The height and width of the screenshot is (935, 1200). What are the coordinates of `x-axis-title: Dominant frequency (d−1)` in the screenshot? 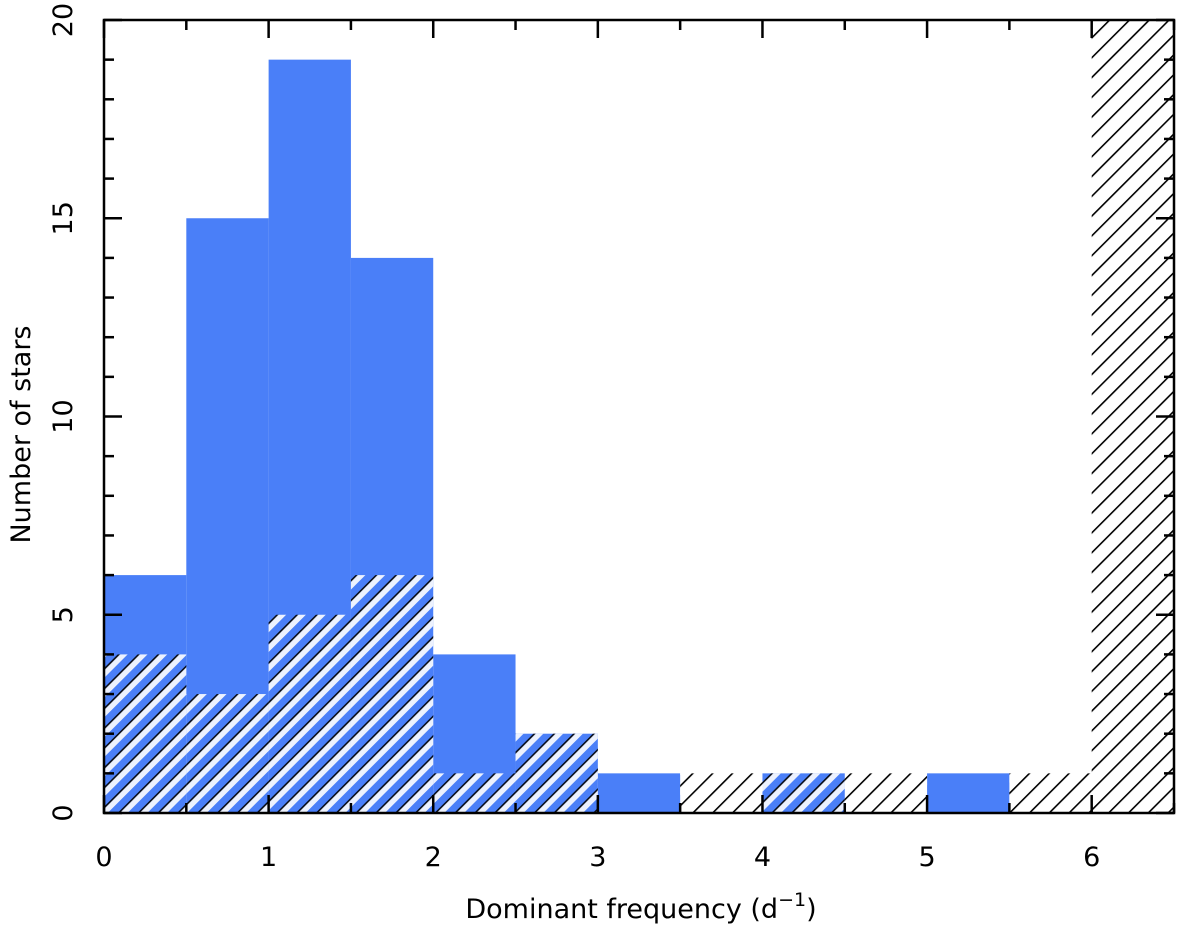 It's located at (640, 907).